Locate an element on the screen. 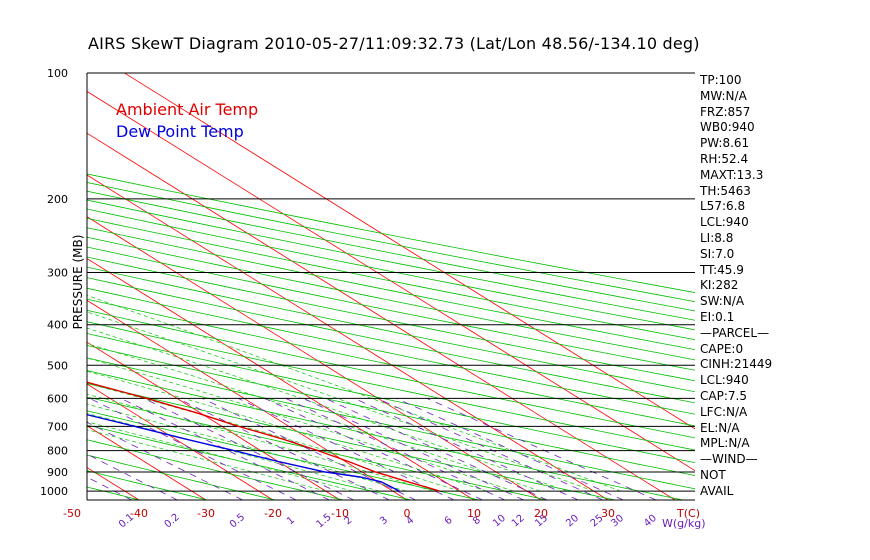 Image resolution: width=870 pixels, height=560 pixels. mixing-ratio-tick-label: 3 is located at coordinates (384, 521).